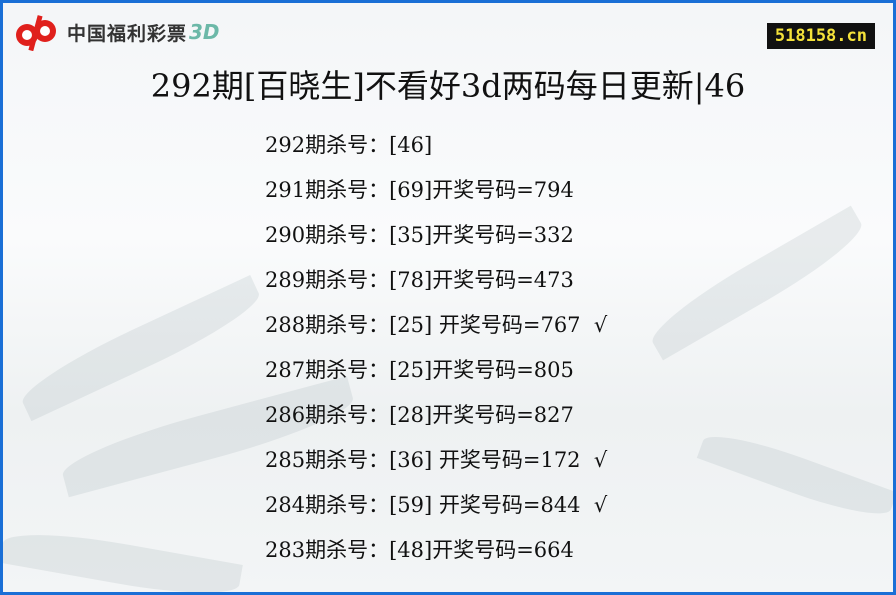 This screenshot has width=896, height=595. What do you see at coordinates (419, 280) in the screenshot?
I see `list-item: 289期杀号：[78]开奖号码=473` at bounding box center [419, 280].